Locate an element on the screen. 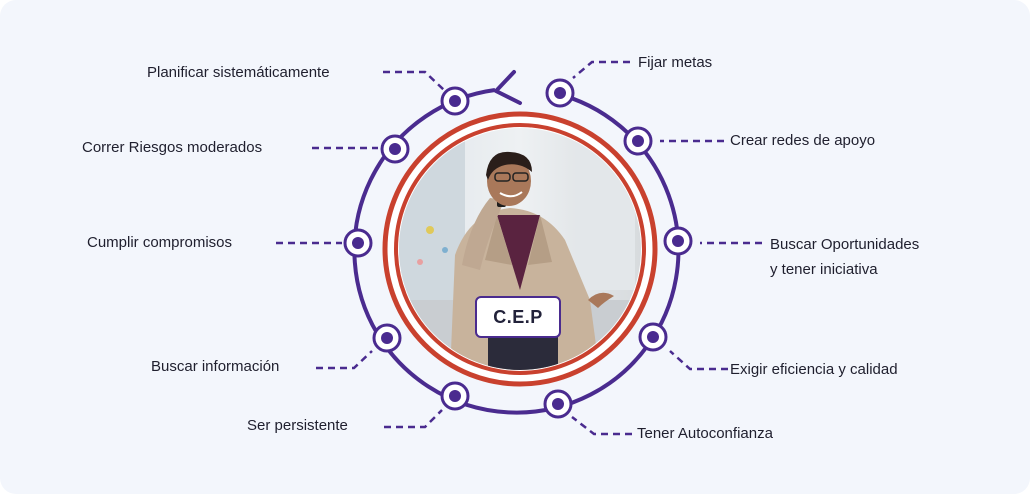 This screenshot has width=1030, height=494. node-cumplir is located at coordinates (358, 243).